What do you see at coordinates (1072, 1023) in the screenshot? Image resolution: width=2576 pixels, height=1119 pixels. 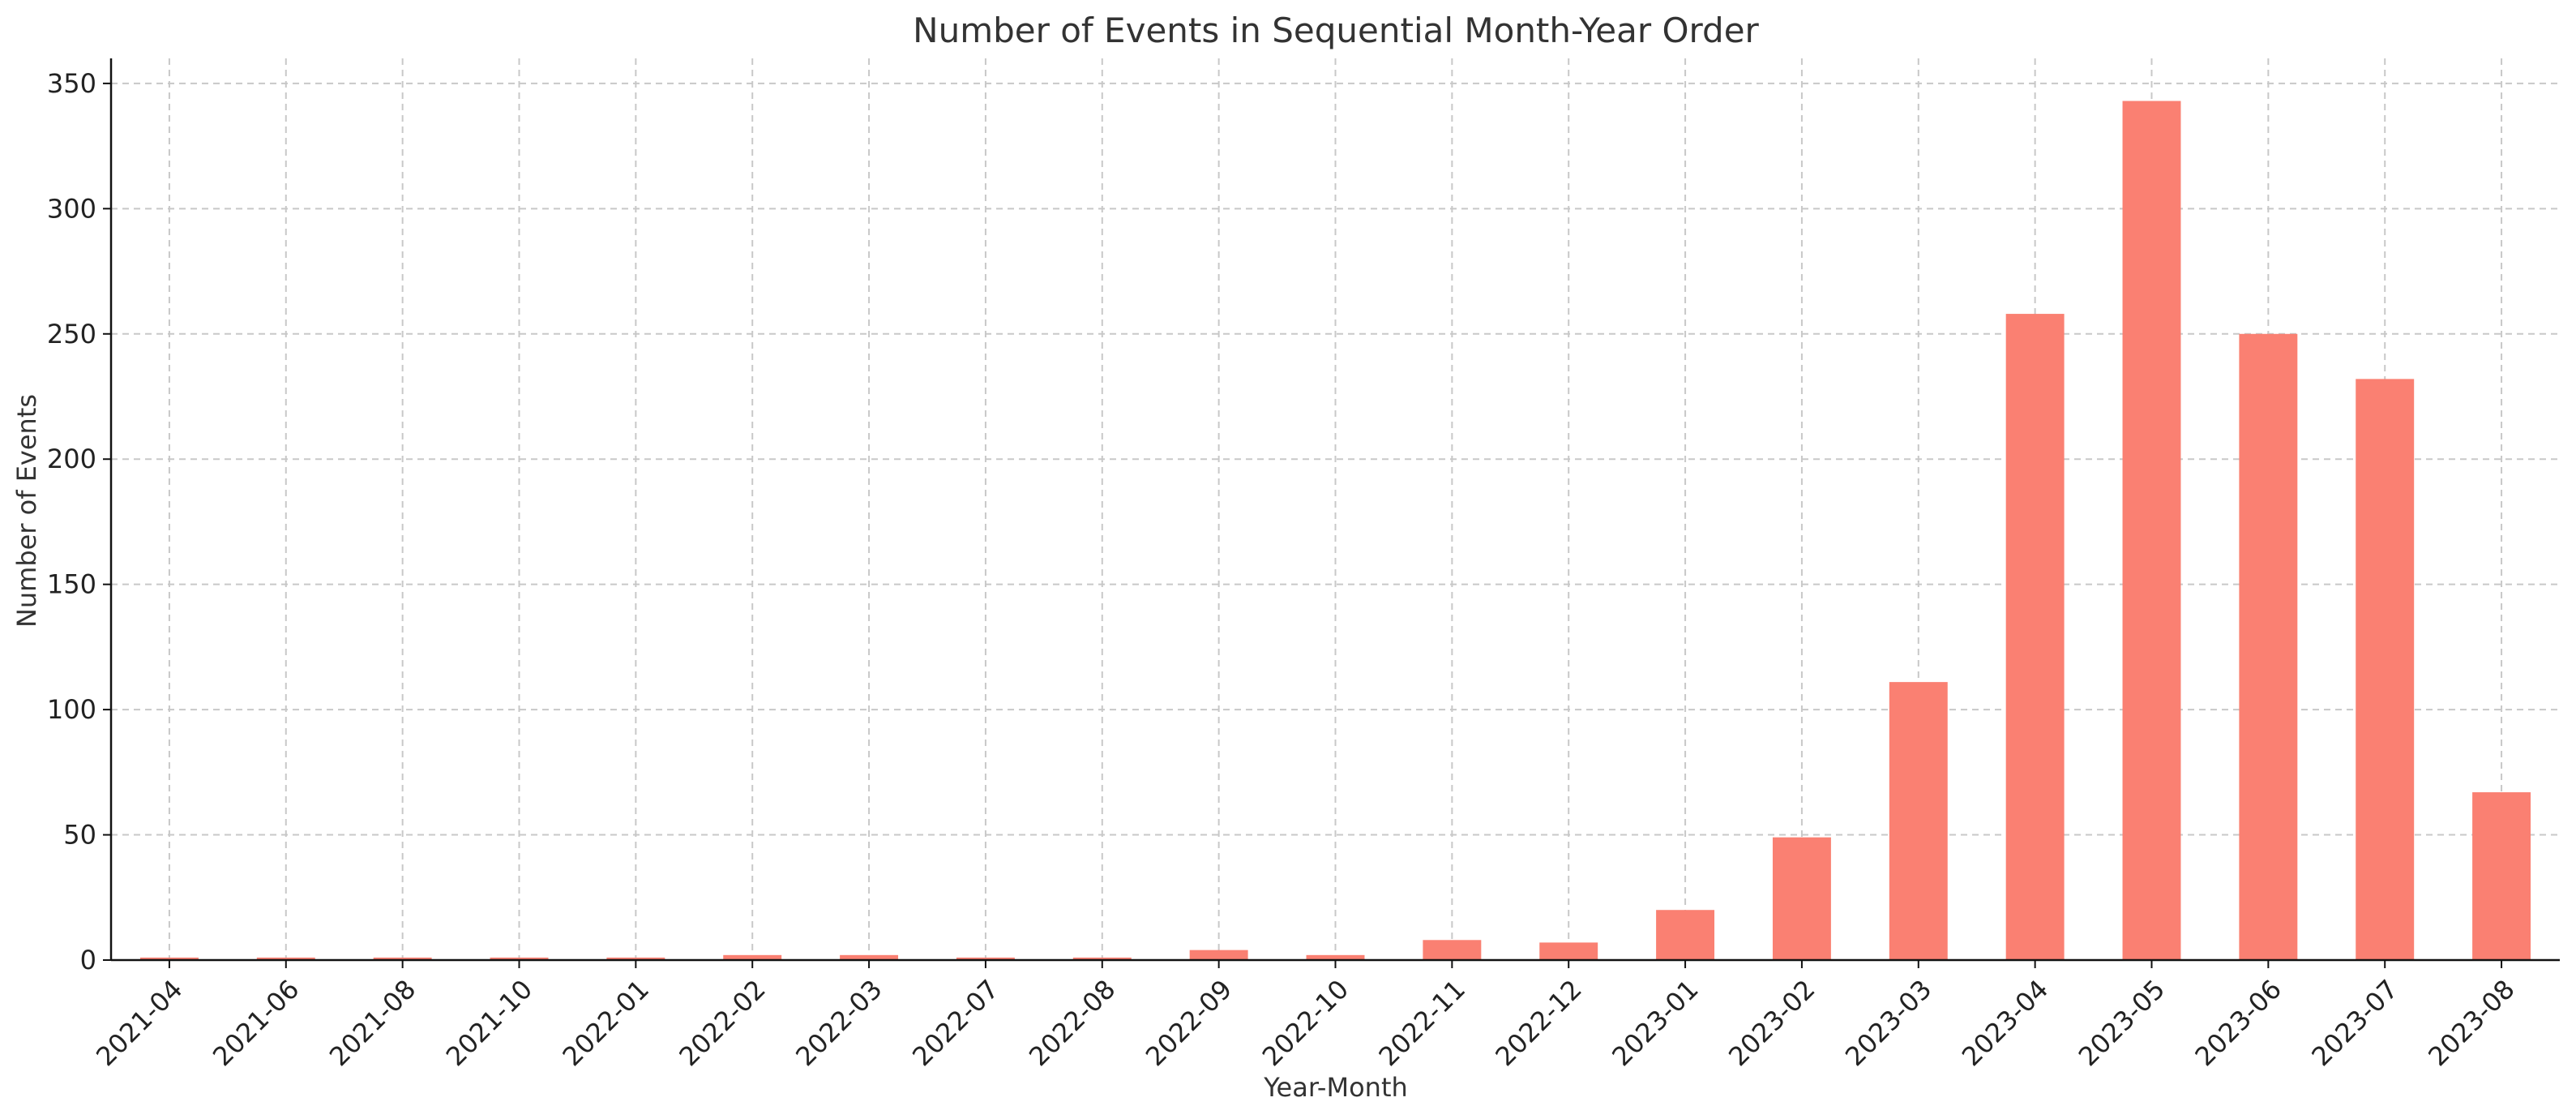 I see `x-tick-label: 2022-08` at bounding box center [1072, 1023].